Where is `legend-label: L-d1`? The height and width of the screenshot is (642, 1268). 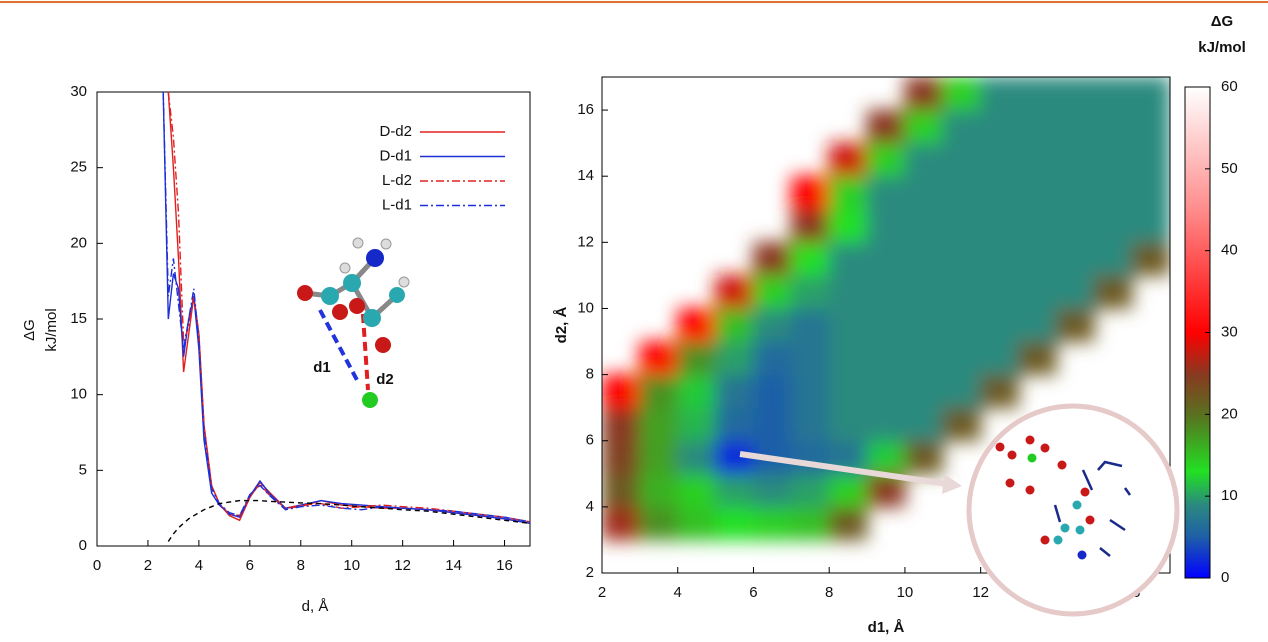 legend-label: L-d1 is located at coordinates (397, 204).